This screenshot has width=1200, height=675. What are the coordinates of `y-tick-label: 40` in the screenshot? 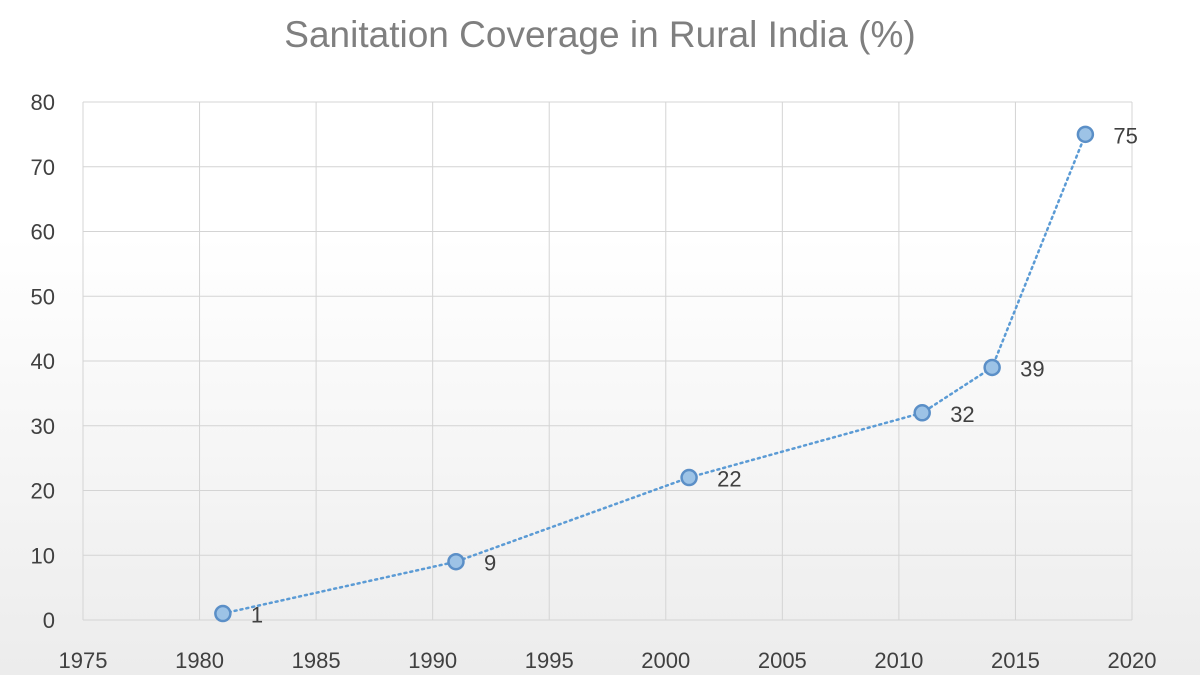 It's located at (43, 361).